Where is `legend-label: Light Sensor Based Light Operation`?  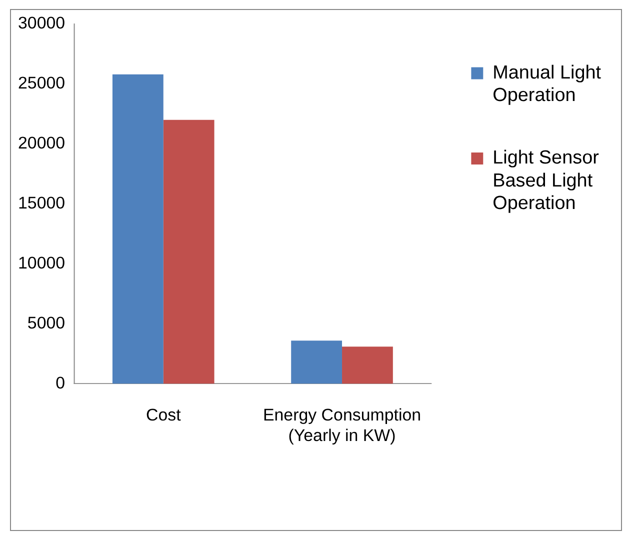 legend-label: Light Sensor Based Light Operation is located at coordinates (545, 181).